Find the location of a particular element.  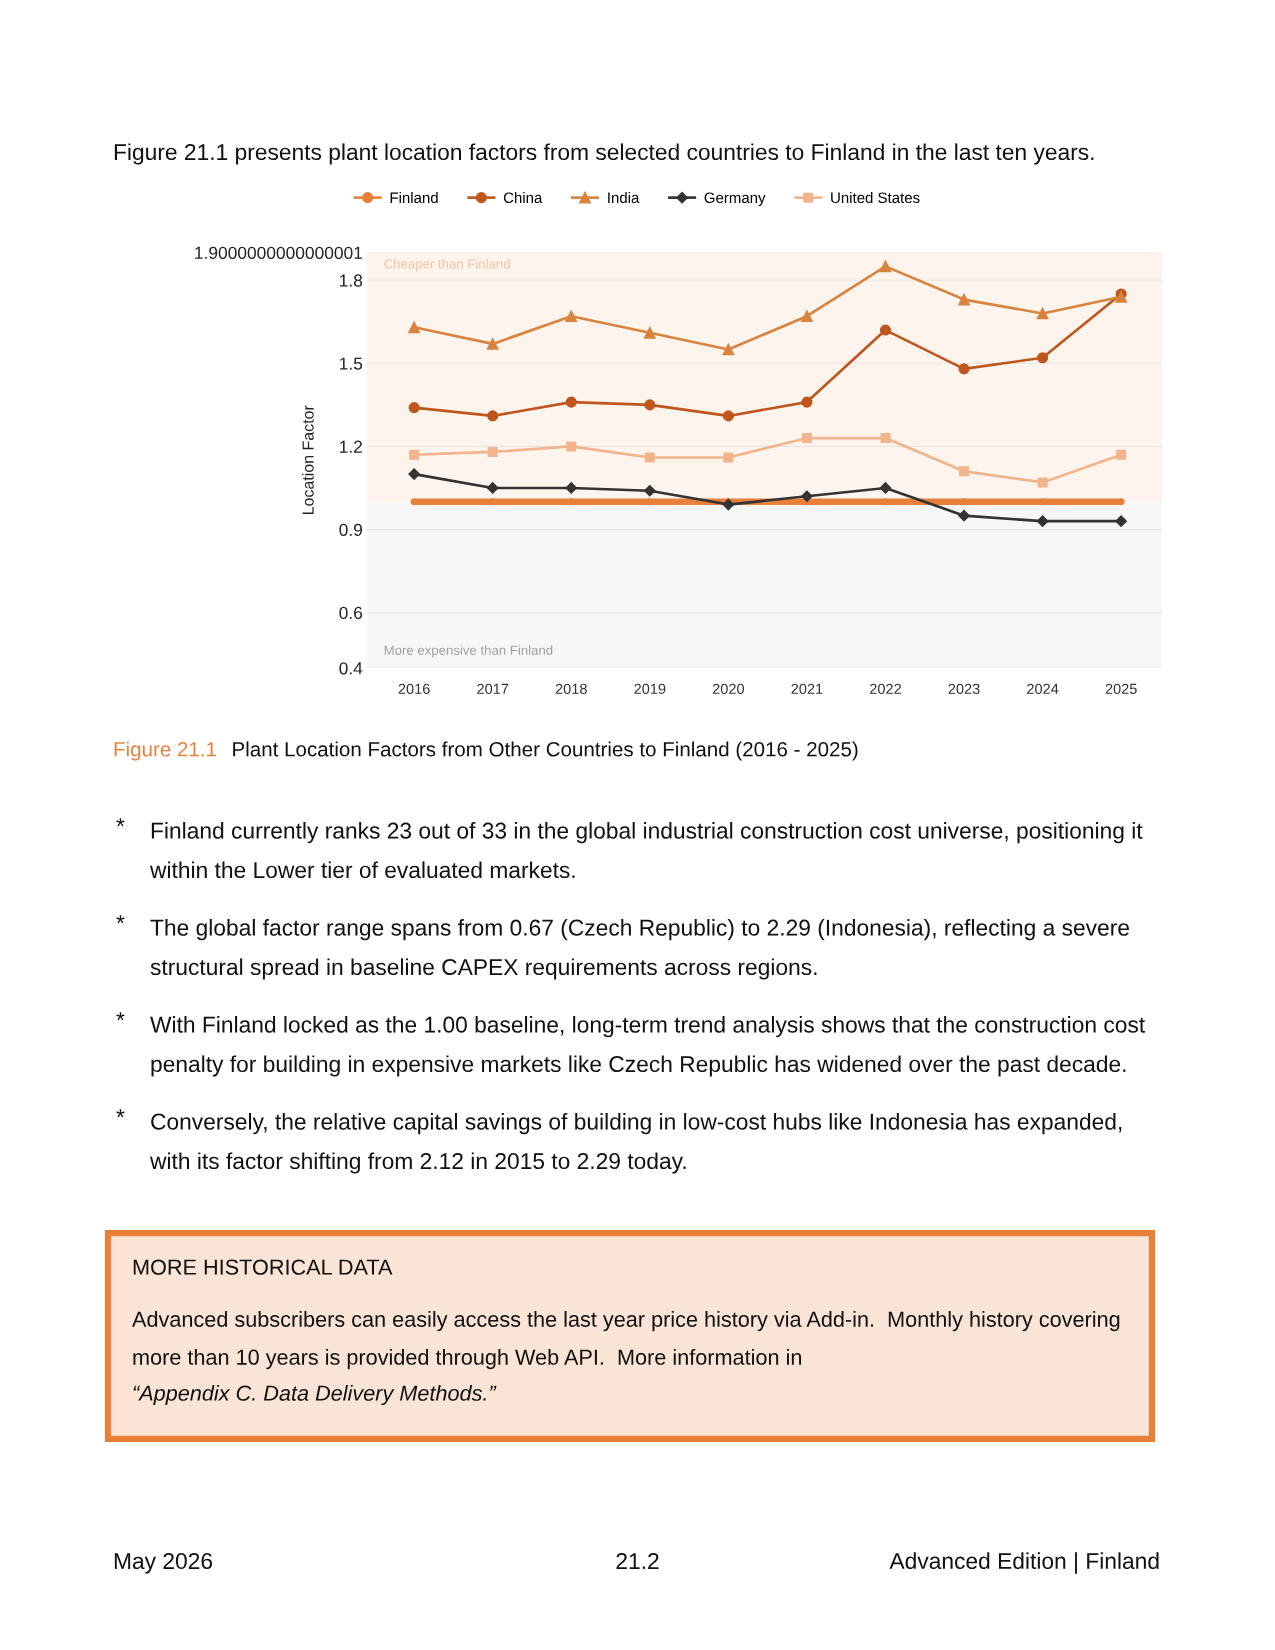

text: “Appendix C. Data Delivery Methods.” is located at coordinates (315, 1395).